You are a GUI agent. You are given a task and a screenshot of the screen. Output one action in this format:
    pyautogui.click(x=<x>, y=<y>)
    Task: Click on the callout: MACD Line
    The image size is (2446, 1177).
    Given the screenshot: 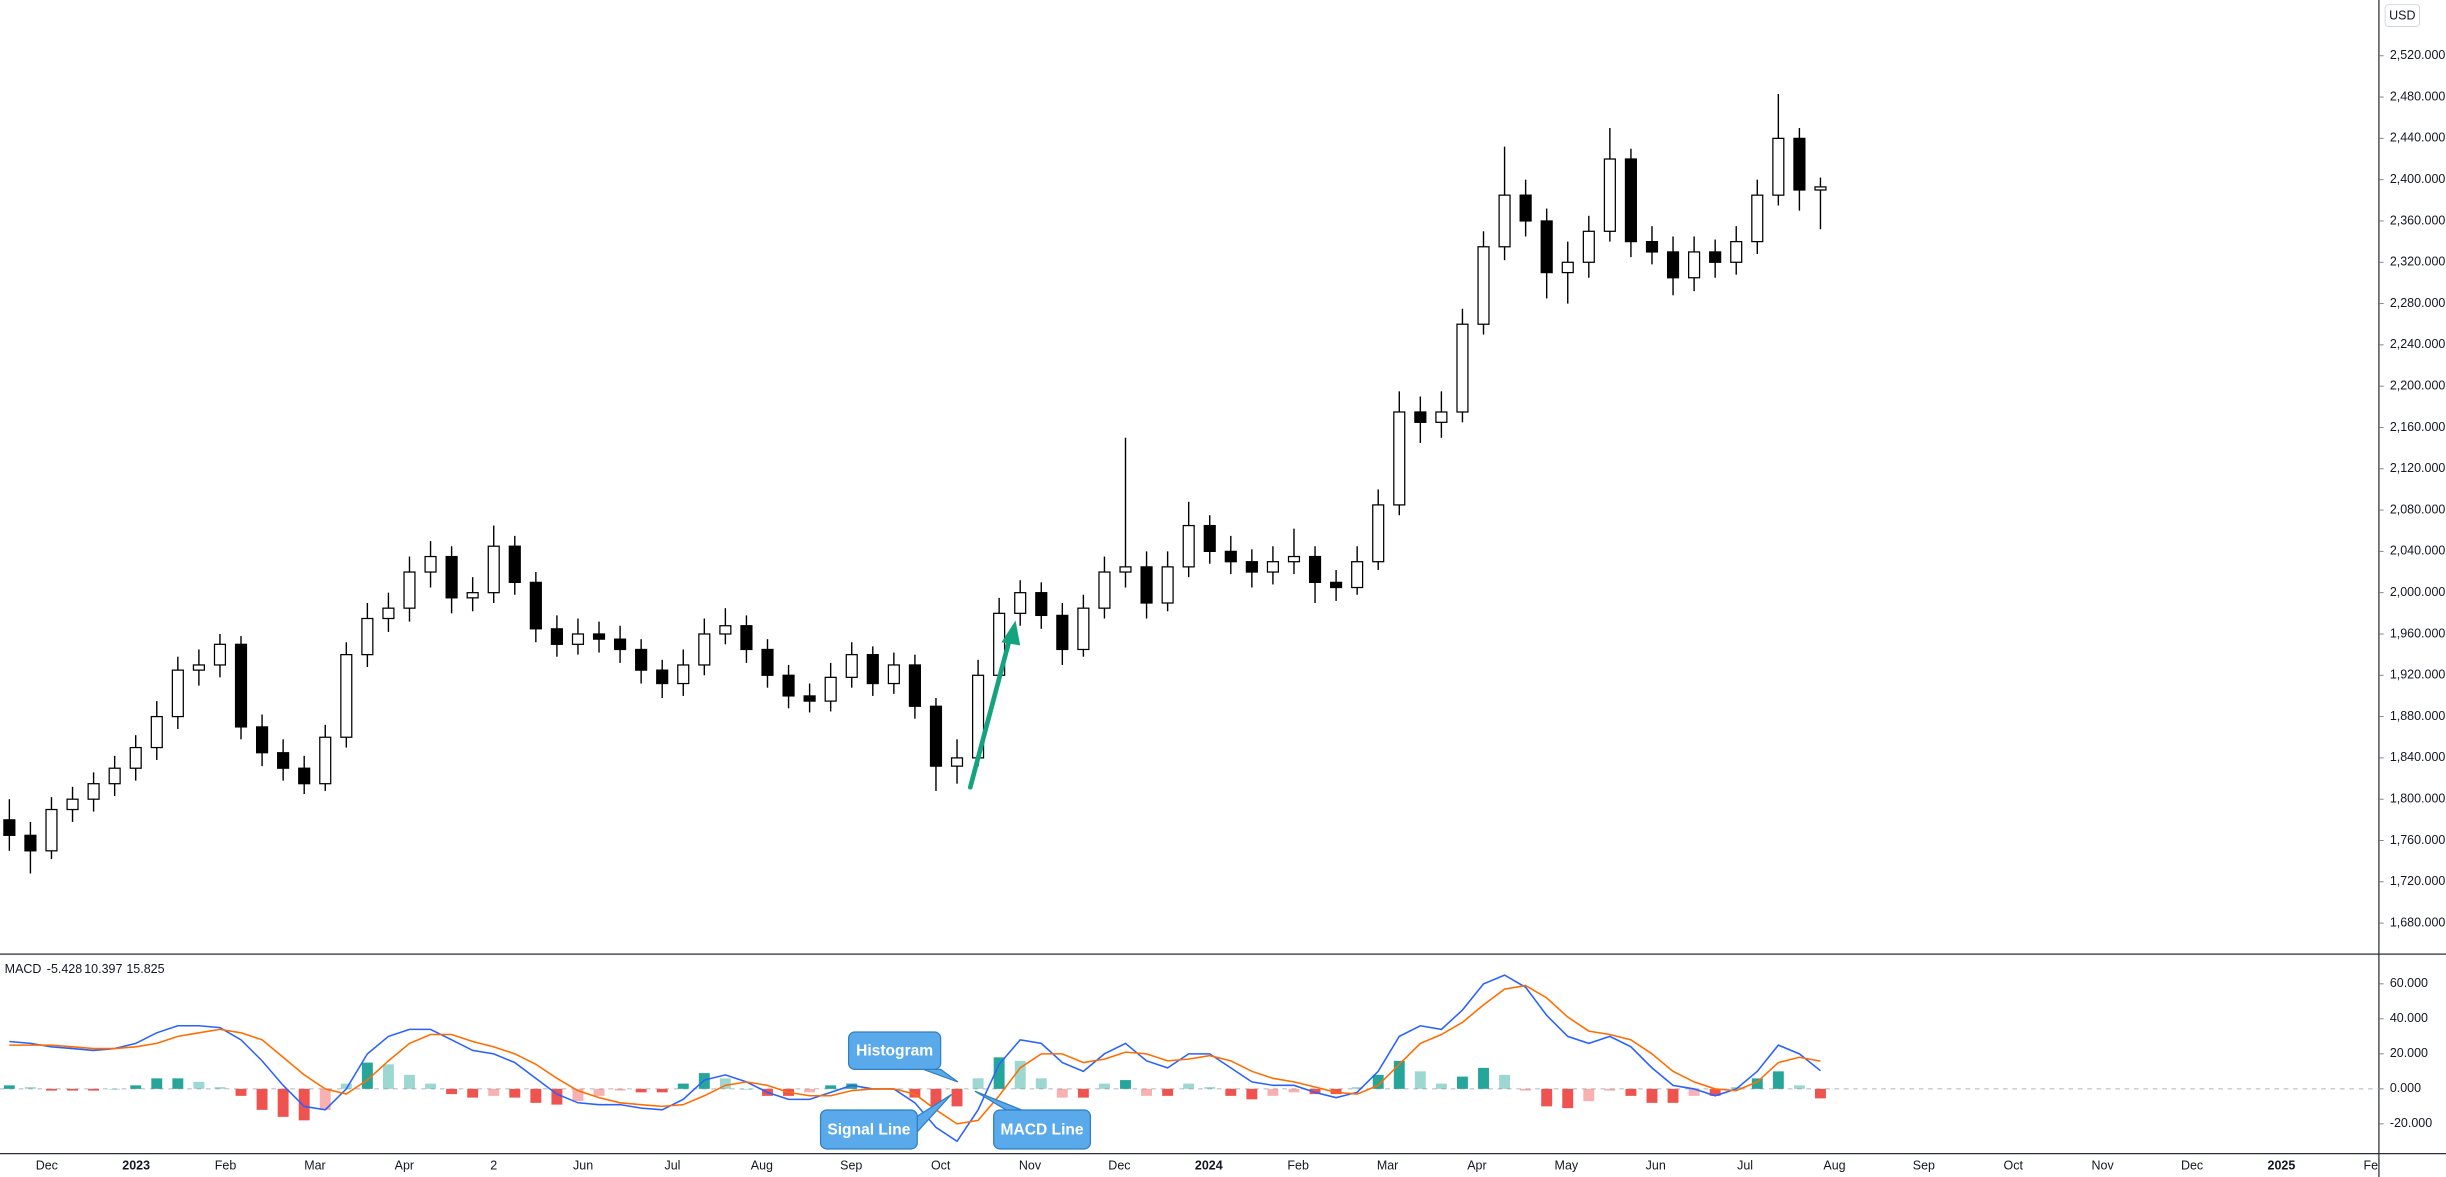 What is the action you would take?
    pyautogui.click(x=1033, y=1120)
    